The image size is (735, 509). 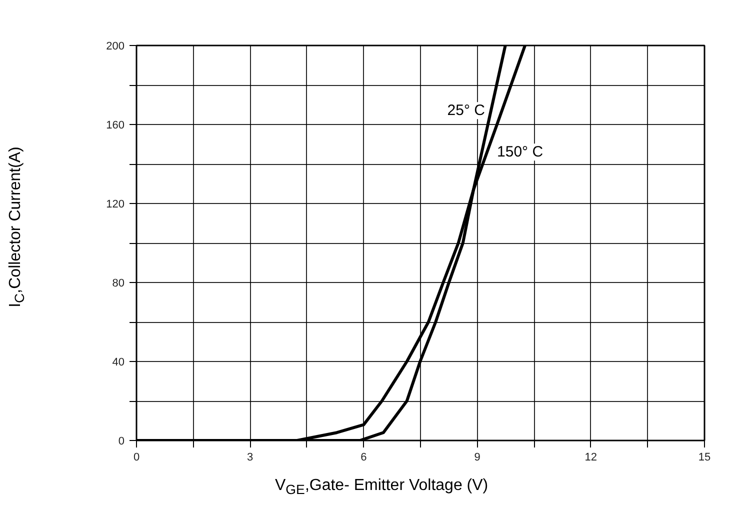 I want to click on x-axis-title: V$_{GE}$,Gate- Emitter Voltage (V), so click(x=381, y=488).